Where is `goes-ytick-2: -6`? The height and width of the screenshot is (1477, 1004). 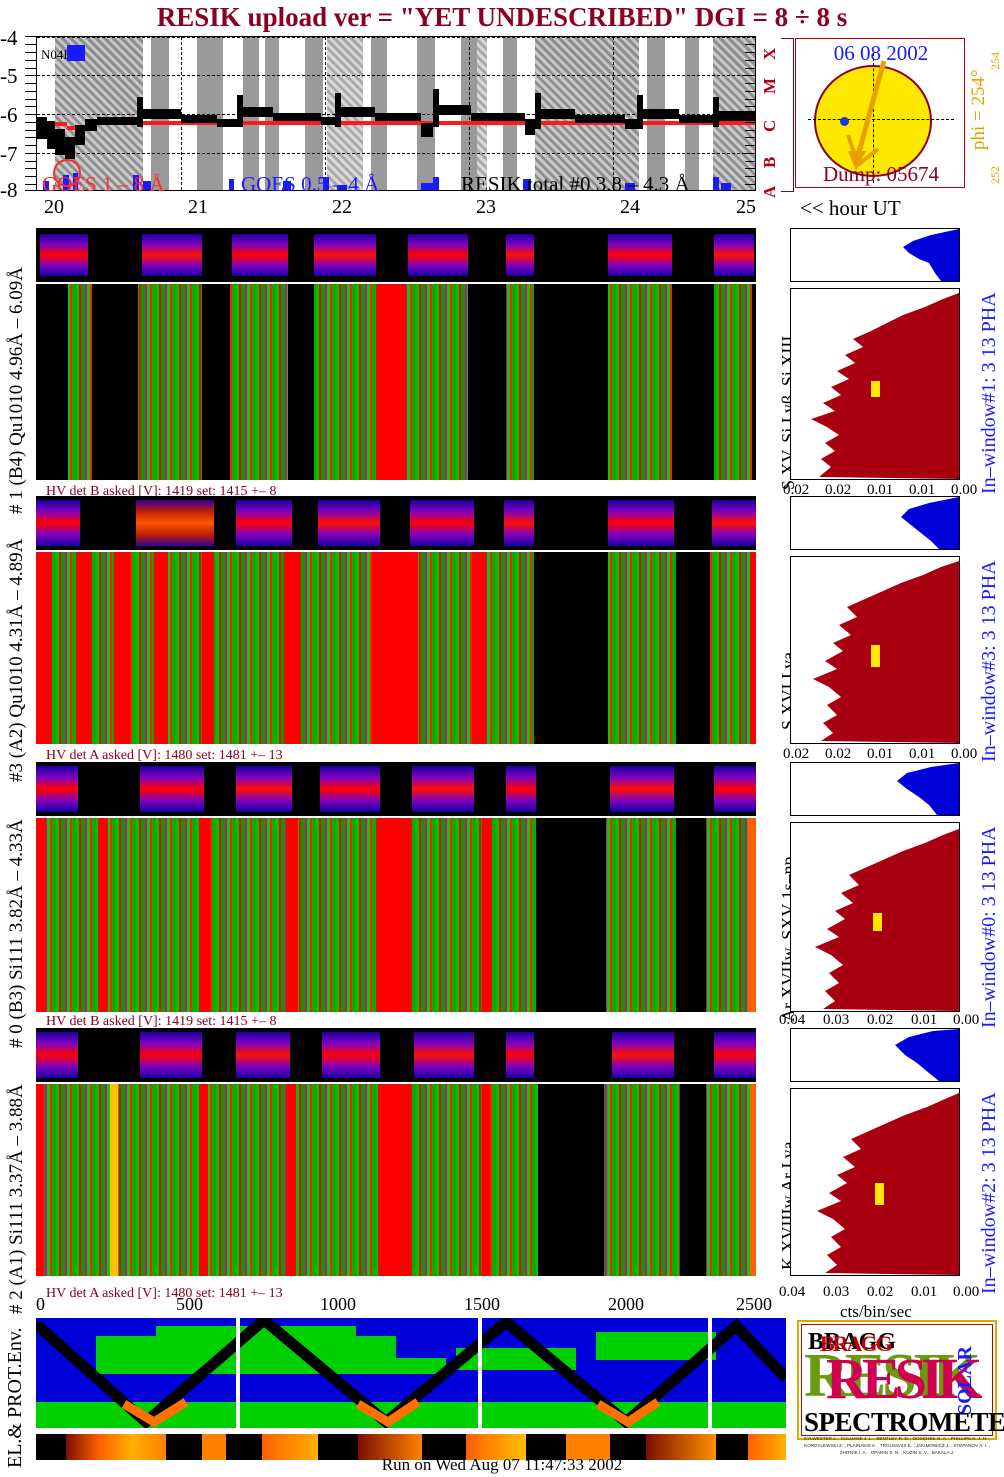
goes-ytick-2: -6 is located at coordinates (9, 115).